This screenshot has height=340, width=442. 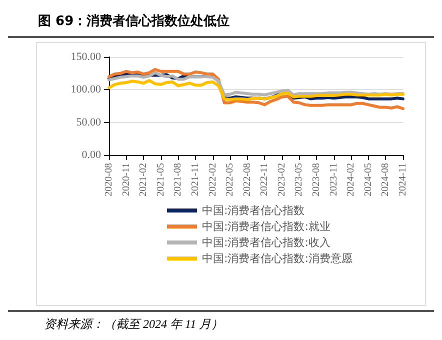 I want to click on legend-label: 中国:消费者信心指数:就业, so click(x=266, y=226).